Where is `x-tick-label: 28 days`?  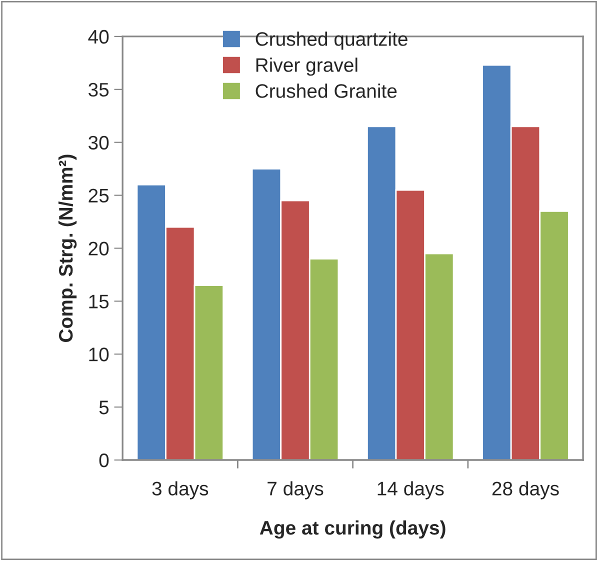 x-tick-label: 28 days is located at coordinates (525, 490).